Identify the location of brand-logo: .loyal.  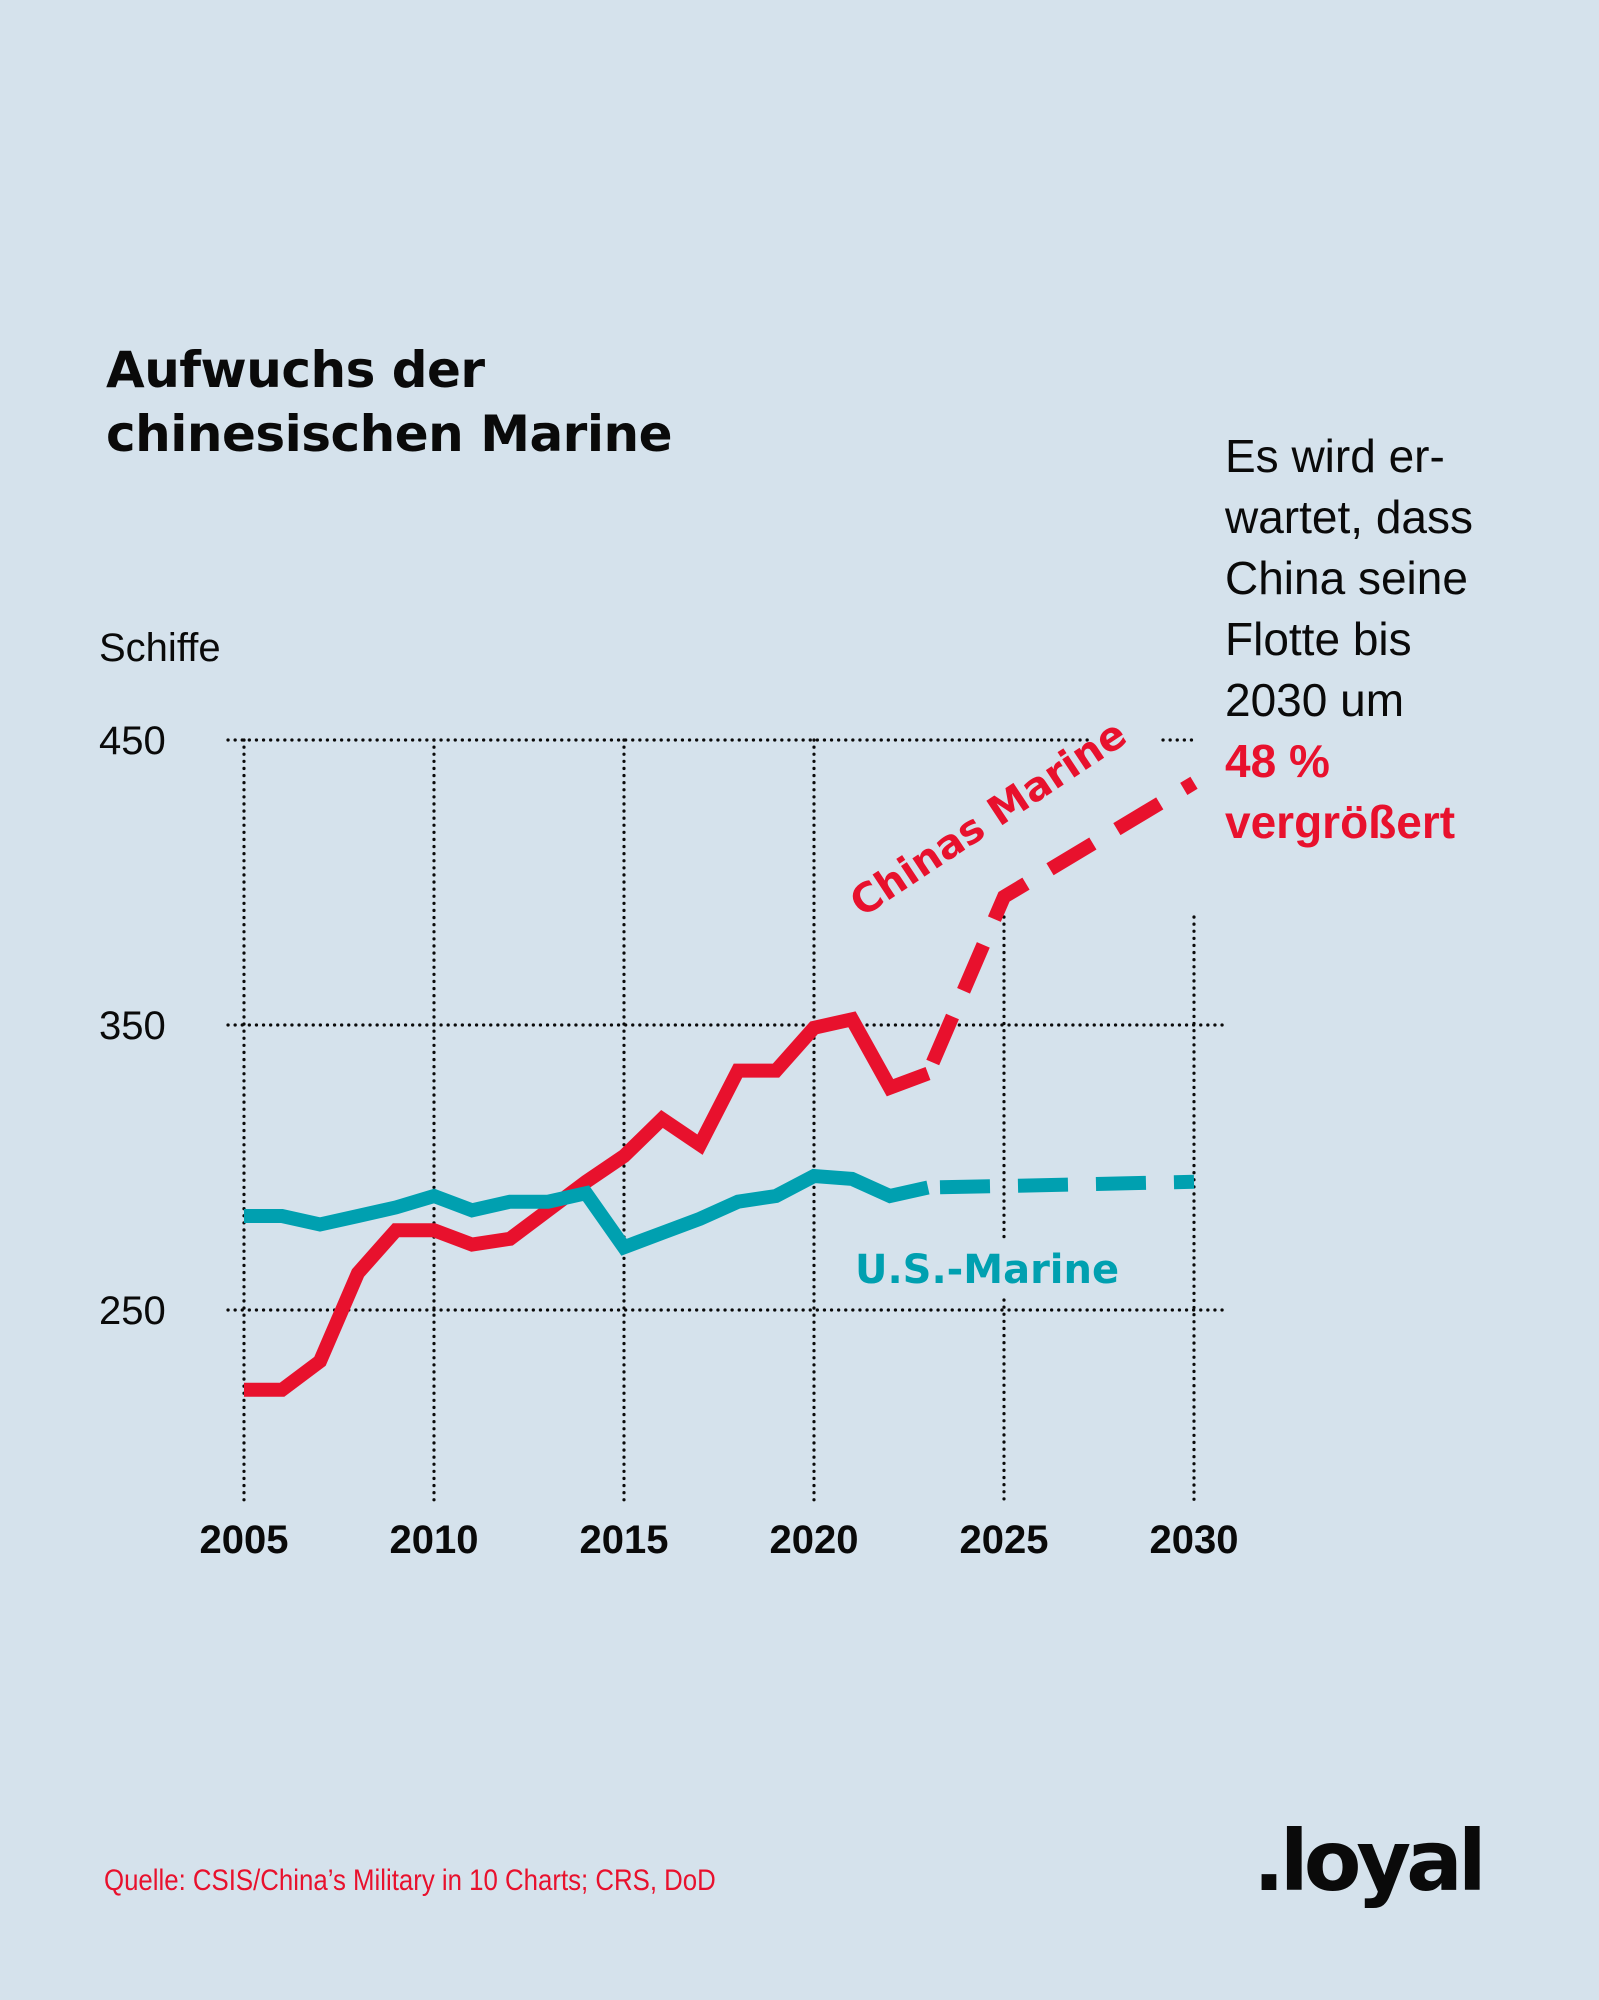
(1370, 1861).